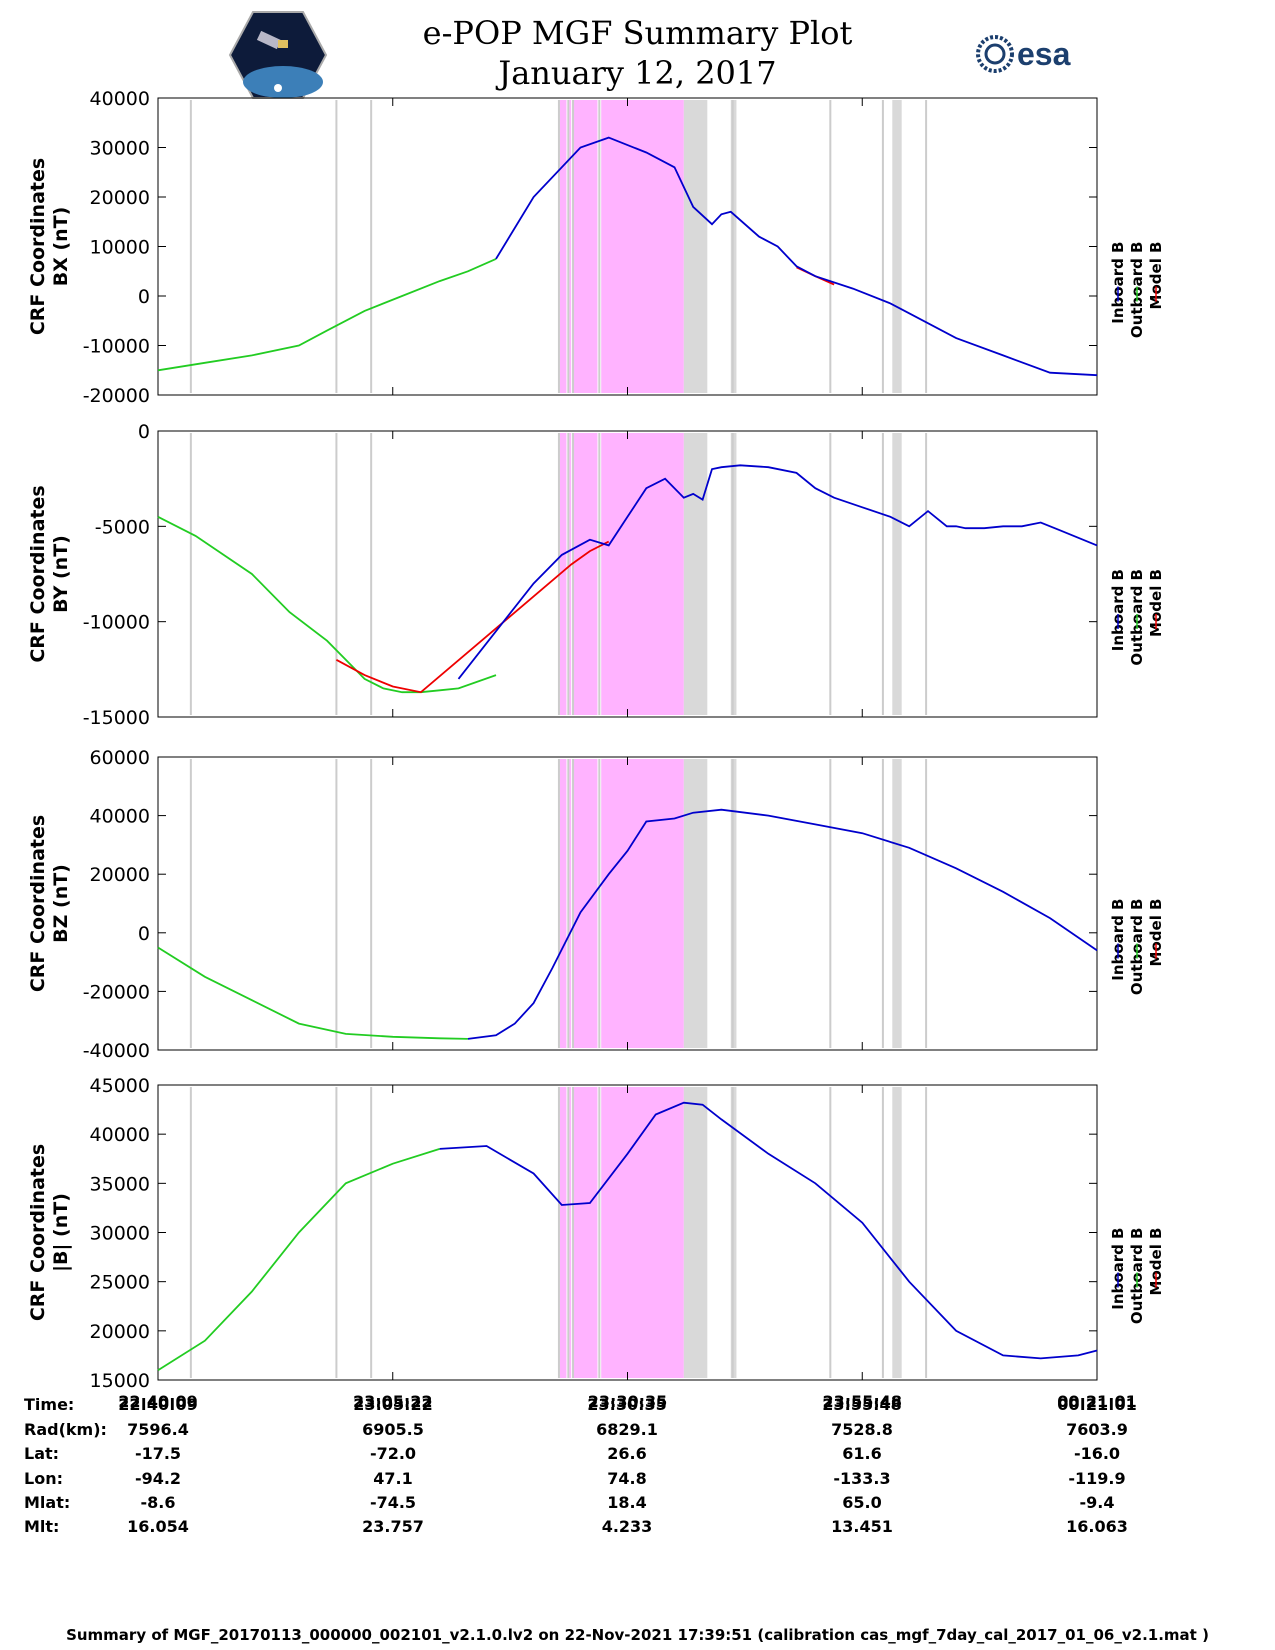 Image resolution: width=1275 pixels, height=1650 pixels. Describe the element at coordinates (158, 1429) in the screenshot. I see `table-cell: 7596.4` at that location.